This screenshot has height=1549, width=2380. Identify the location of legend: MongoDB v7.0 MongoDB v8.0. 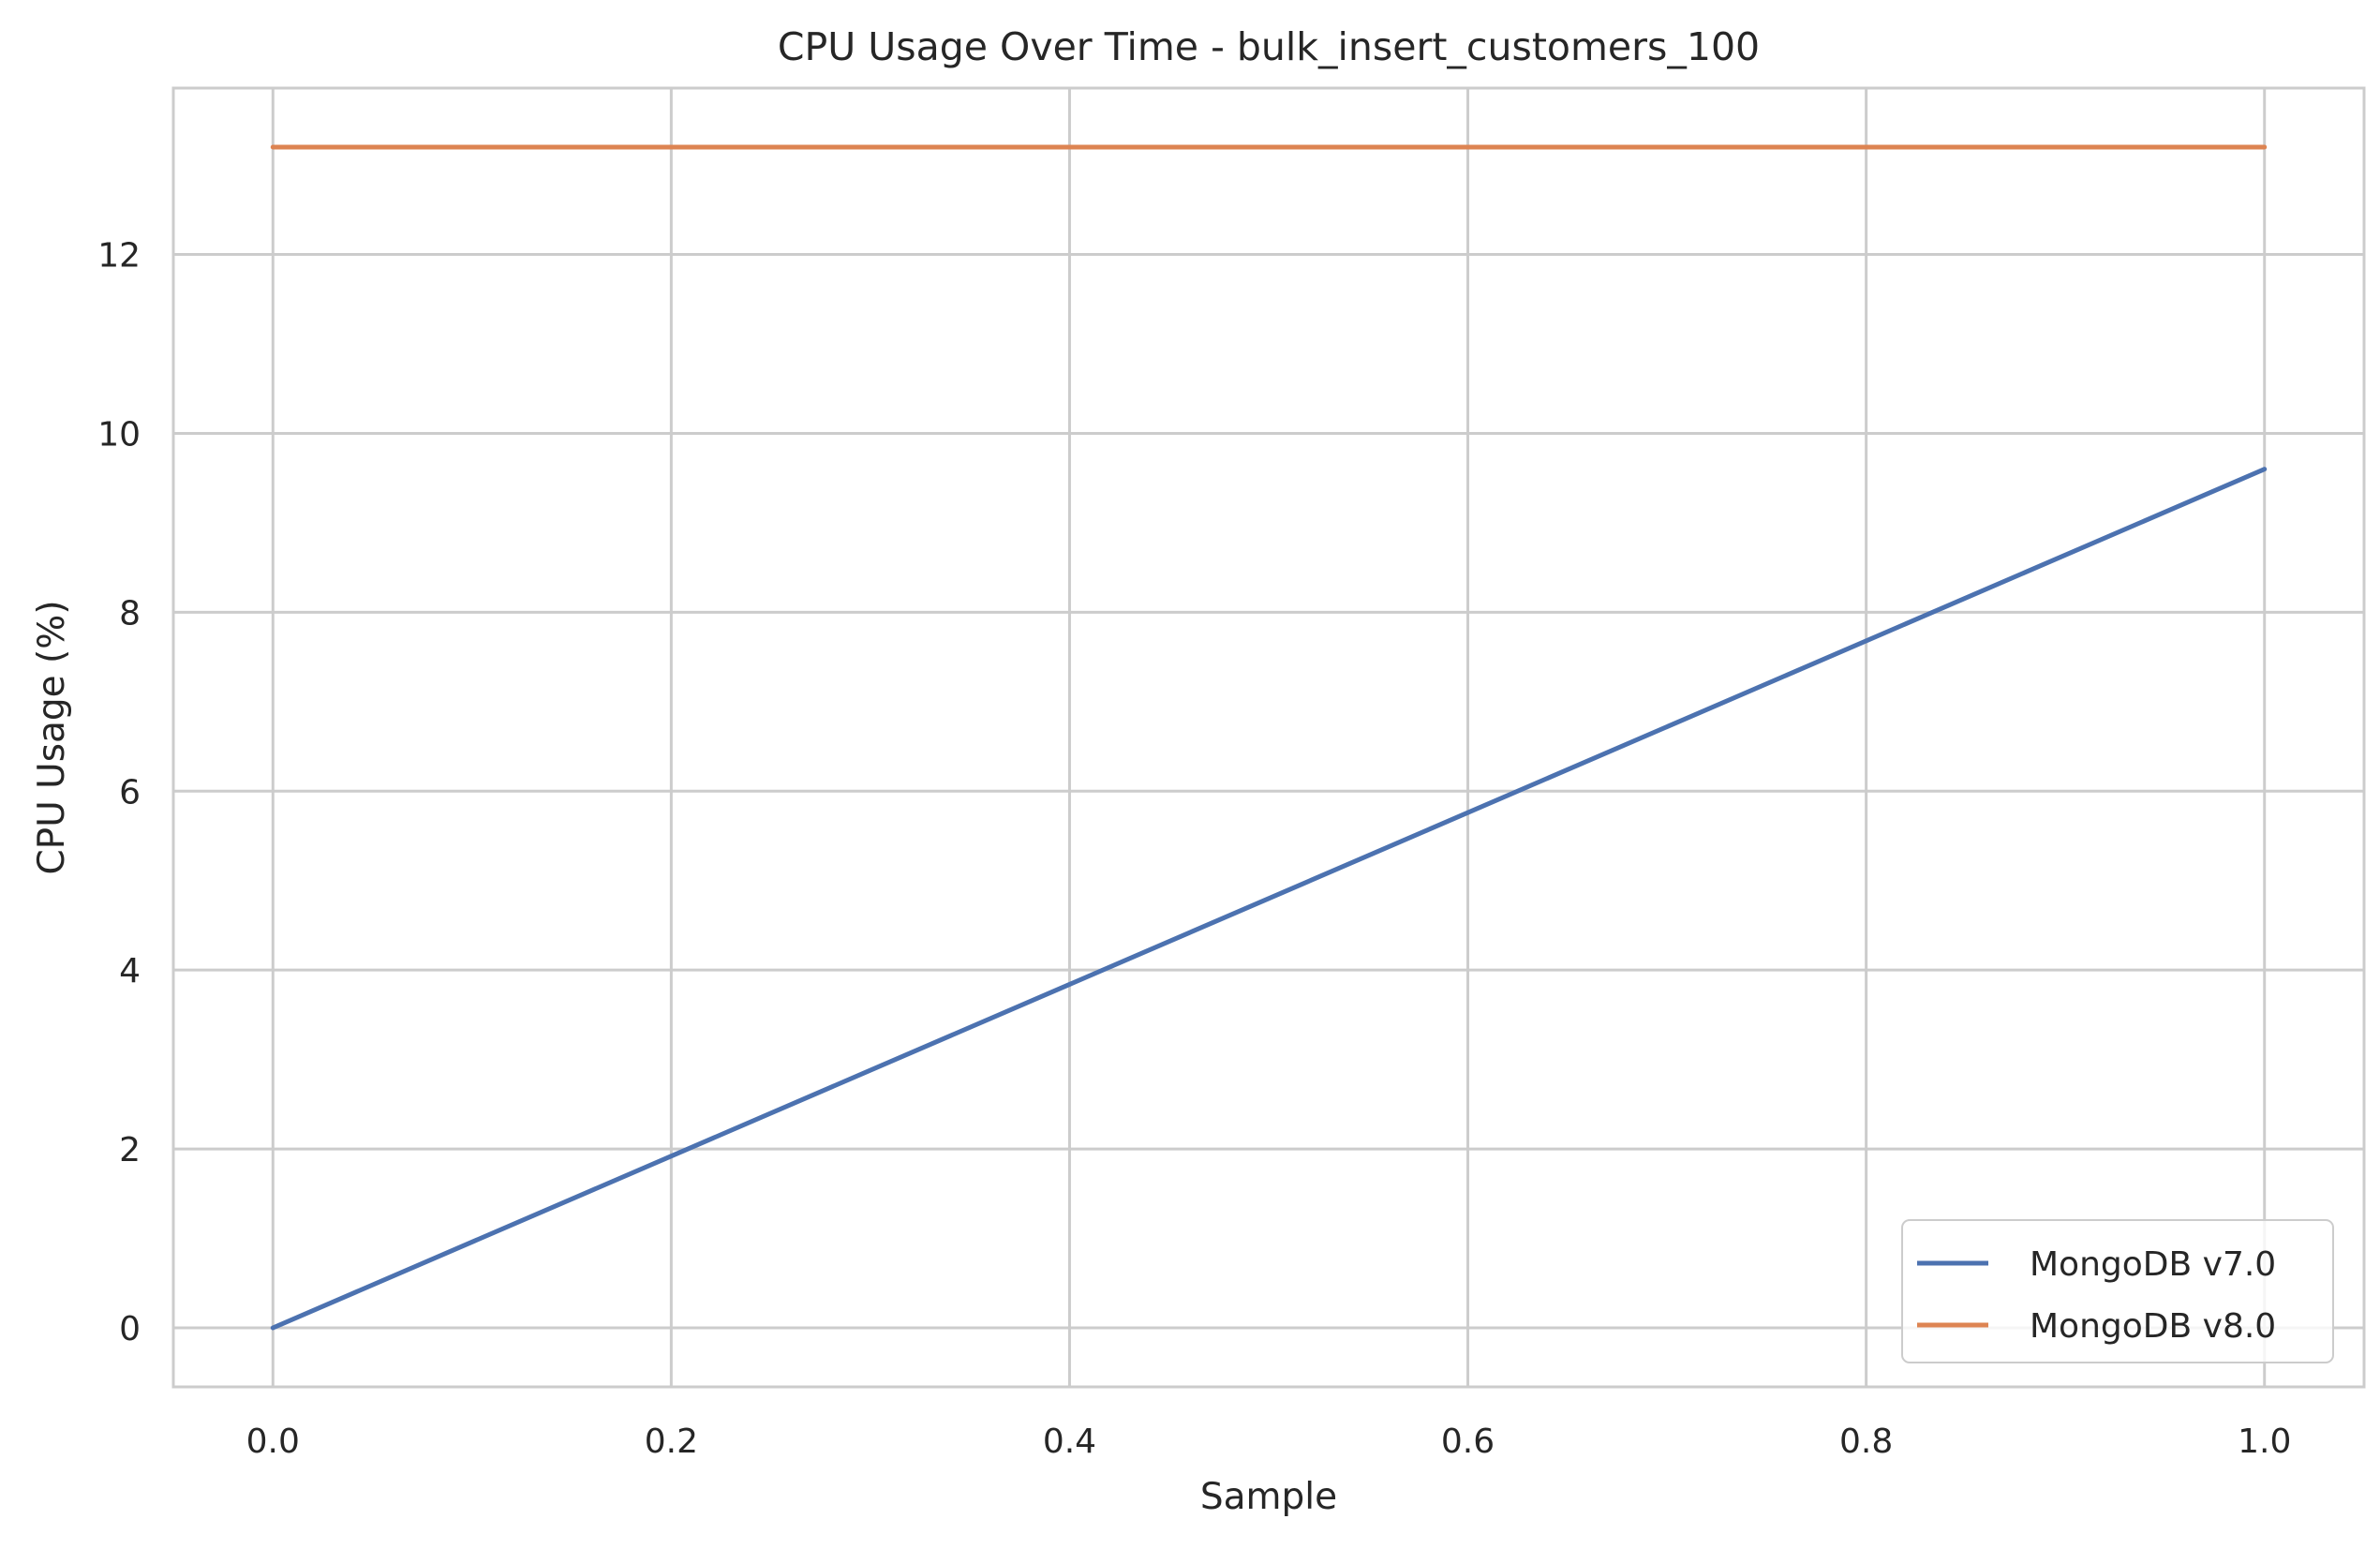
(2117, 1291).